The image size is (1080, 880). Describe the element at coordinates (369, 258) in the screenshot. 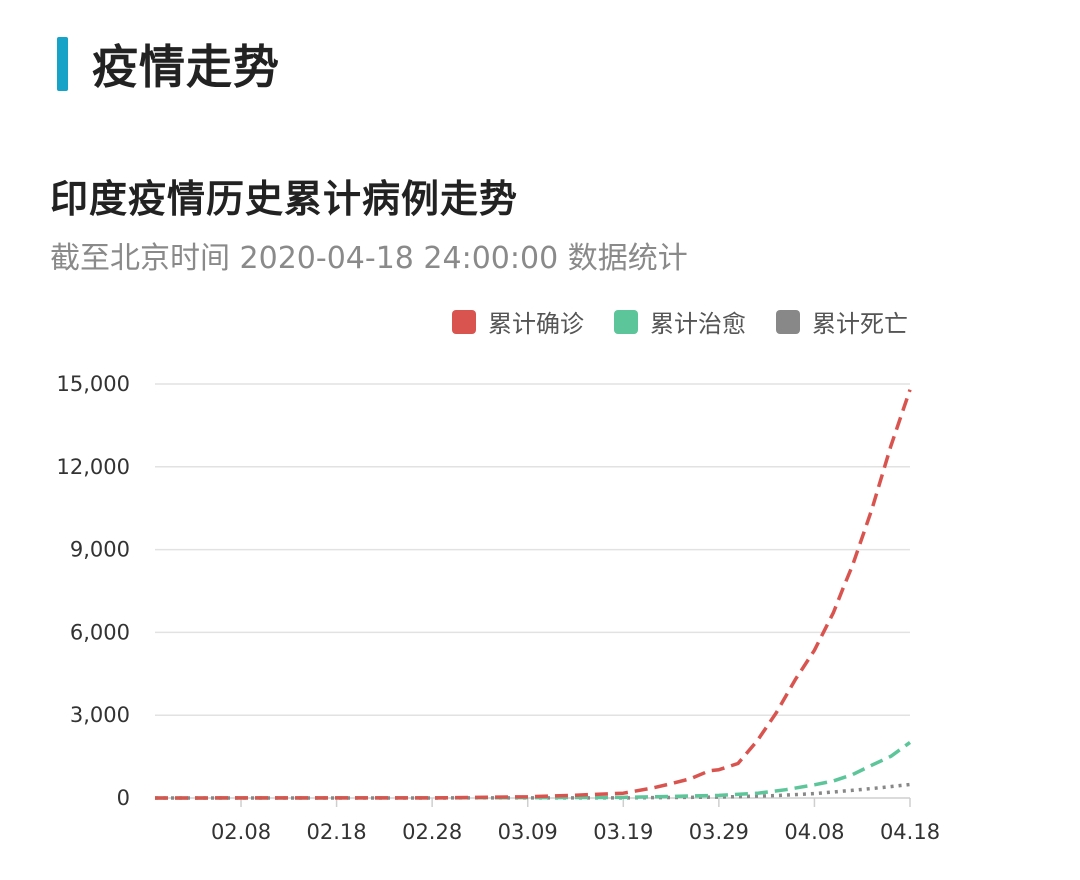

I see `chart-subtitle: 截至北京时间 2020-04-18 24:00:00 数据统计` at that location.